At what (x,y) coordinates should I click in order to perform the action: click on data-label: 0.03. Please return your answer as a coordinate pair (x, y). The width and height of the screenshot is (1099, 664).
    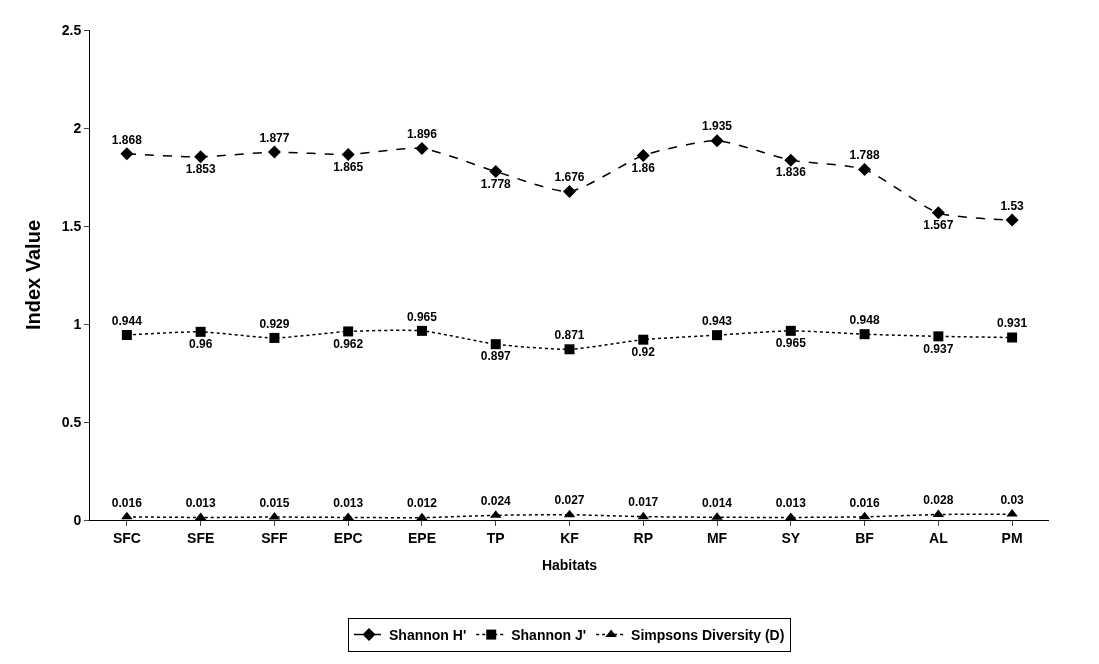
    Looking at the image, I should click on (1012, 499).